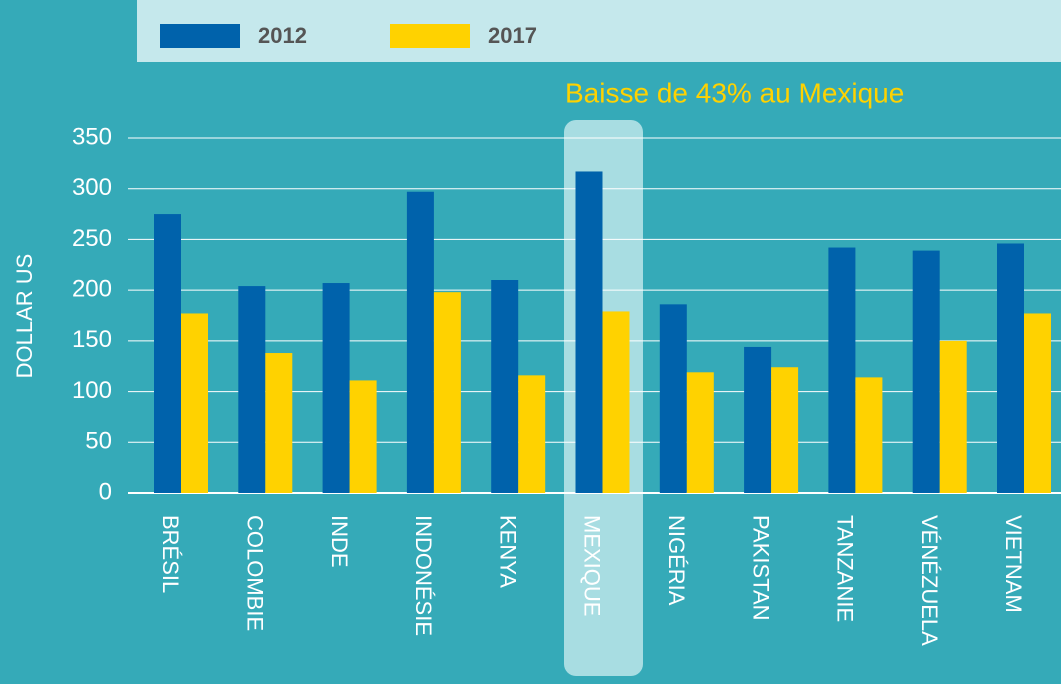 Image resolution: width=1061 pixels, height=684 pixels. I want to click on legend-label: 2017, so click(512, 35).